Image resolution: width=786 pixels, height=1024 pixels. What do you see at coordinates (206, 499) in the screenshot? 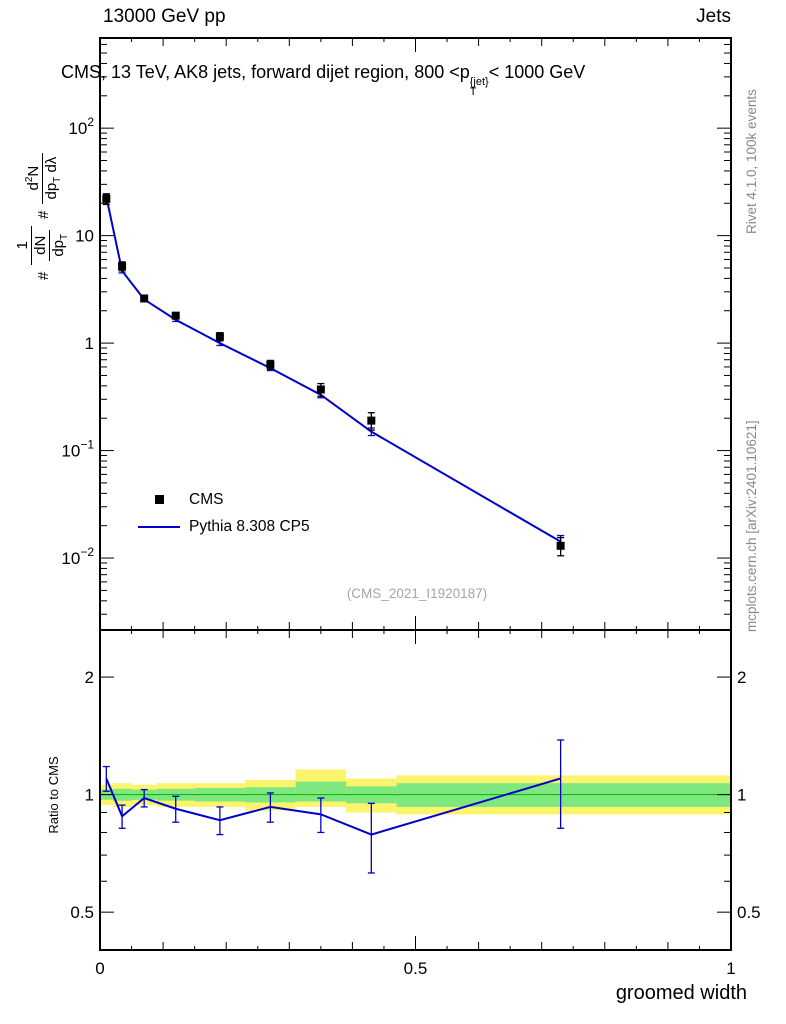
I see `legend-label-cms: CMS` at bounding box center [206, 499].